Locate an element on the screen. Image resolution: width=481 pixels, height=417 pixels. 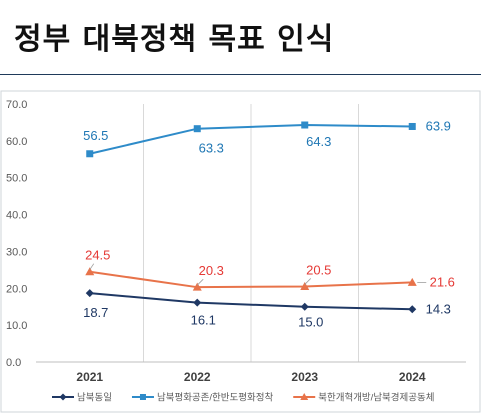
y-tick-label: 0.0 is located at coordinates (13, 363).